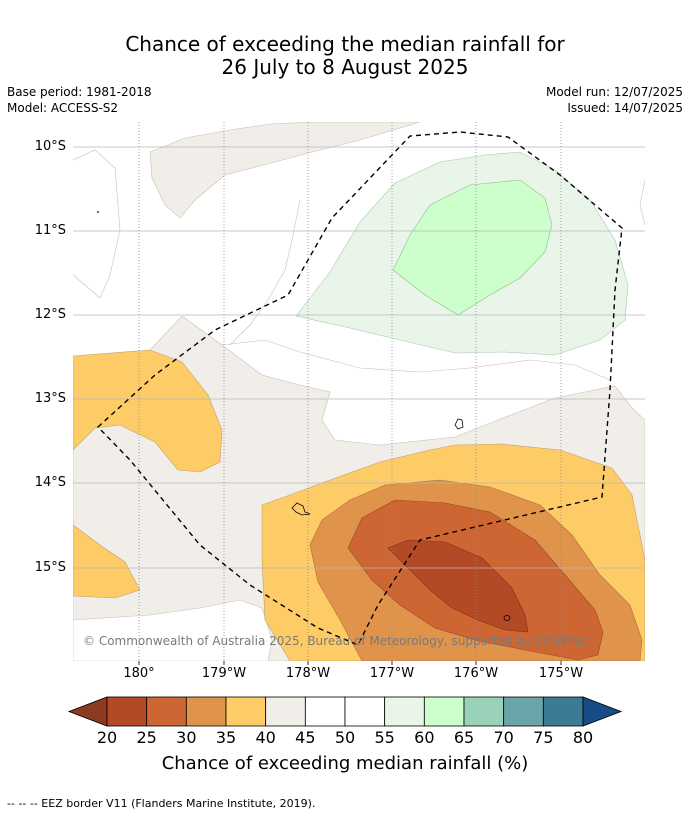  What do you see at coordinates (301, 509) in the screenshot?
I see `island-west` at bounding box center [301, 509].